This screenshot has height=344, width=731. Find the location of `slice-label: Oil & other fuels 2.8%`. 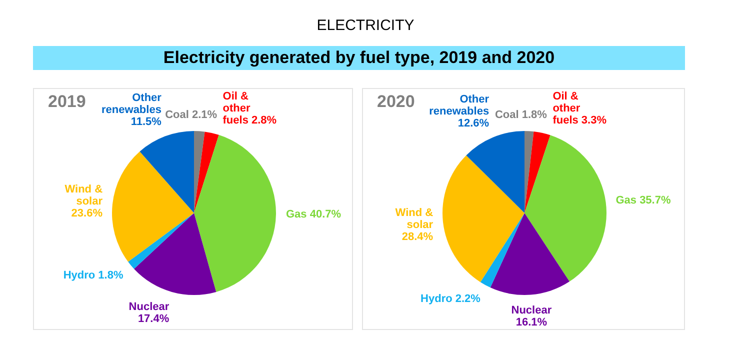

slice-label: Oil & other fuels 2.8% is located at coordinates (249, 108).